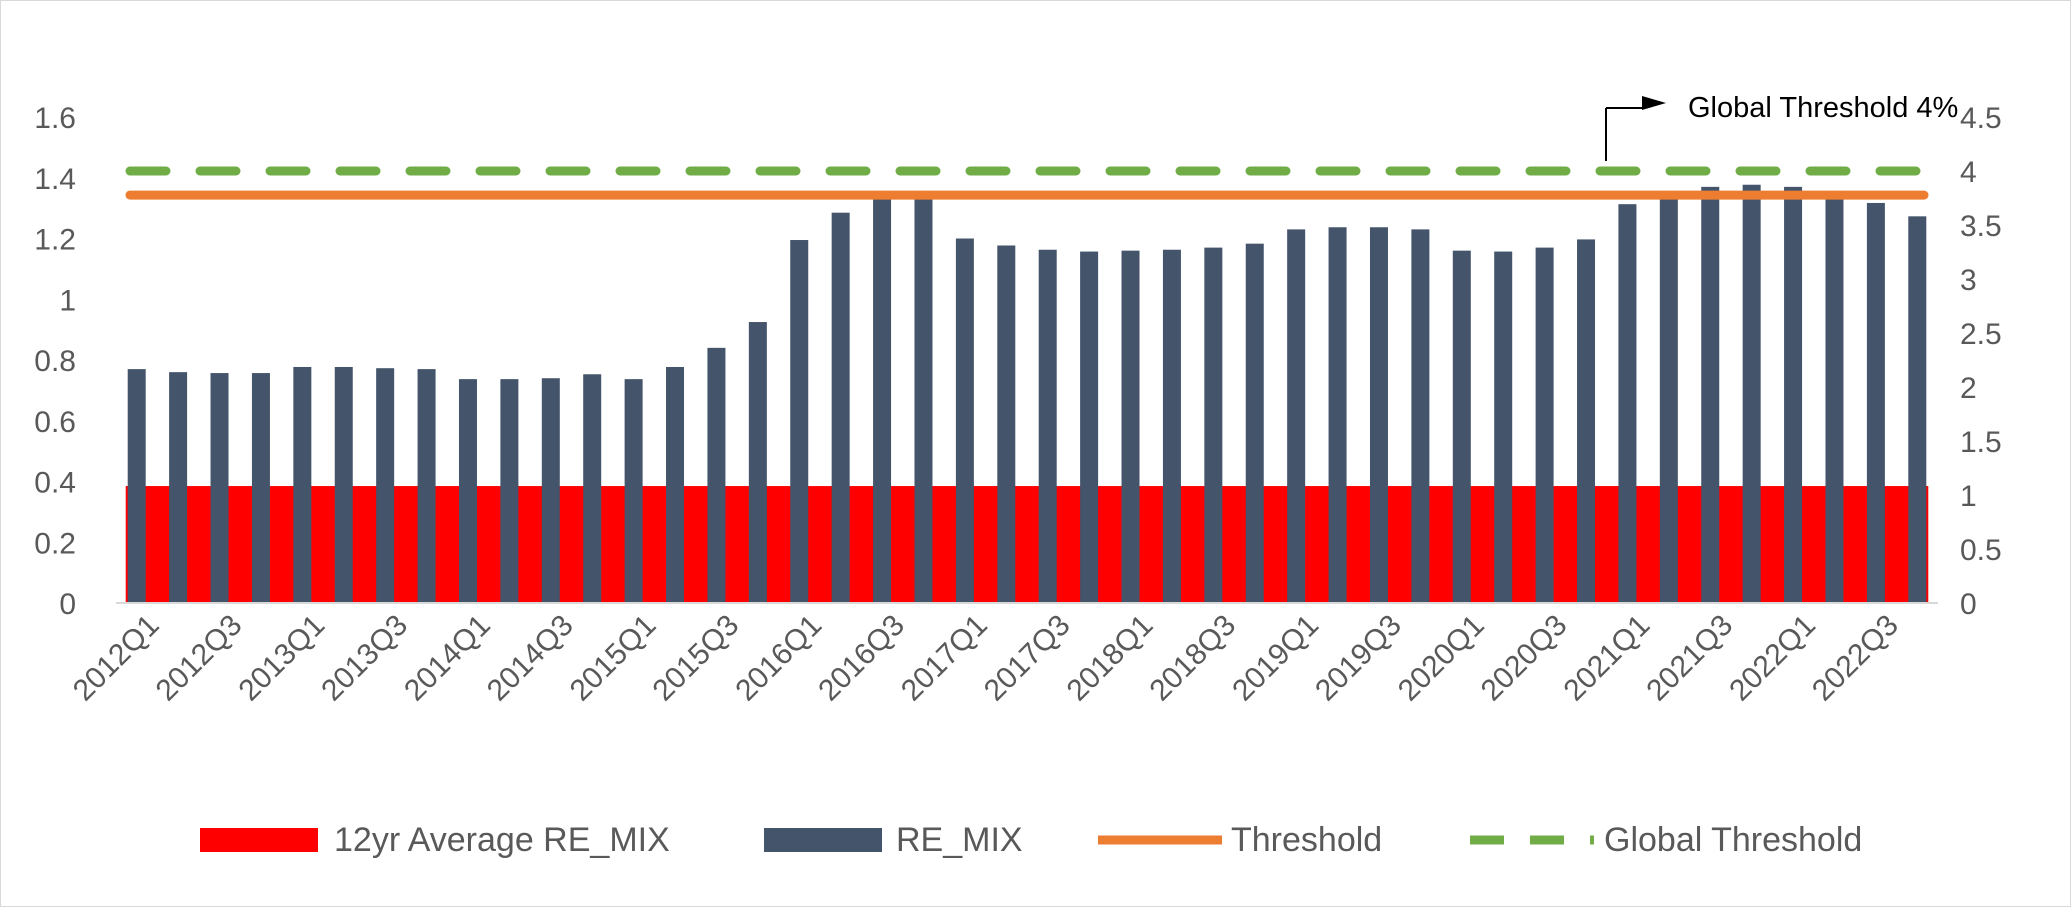 This screenshot has width=2071, height=907. What do you see at coordinates (696, 658) in the screenshot?
I see `x-axis-tick-label: 2015Q3` at bounding box center [696, 658].